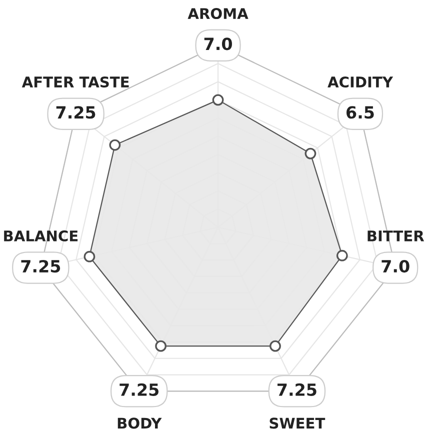  What do you see at coordinates (140, 423) in the screenshot?
I see `spoke-label: BODY` at bounding box center [140, 423].